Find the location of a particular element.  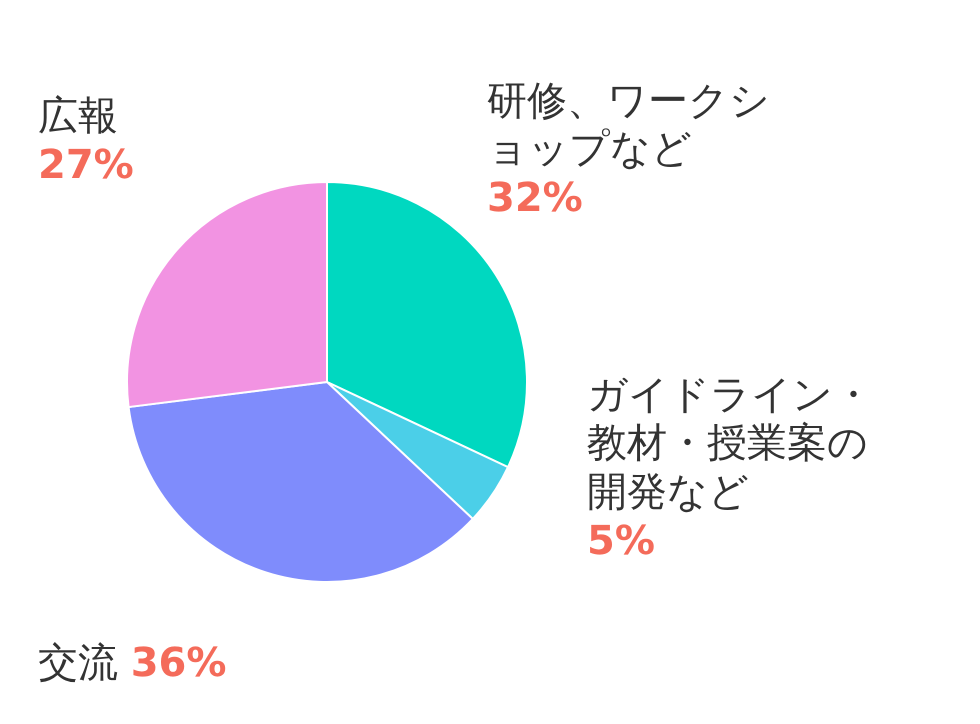

slice-label: 研修、ワークショップなど is located at coordinates (628, 125).